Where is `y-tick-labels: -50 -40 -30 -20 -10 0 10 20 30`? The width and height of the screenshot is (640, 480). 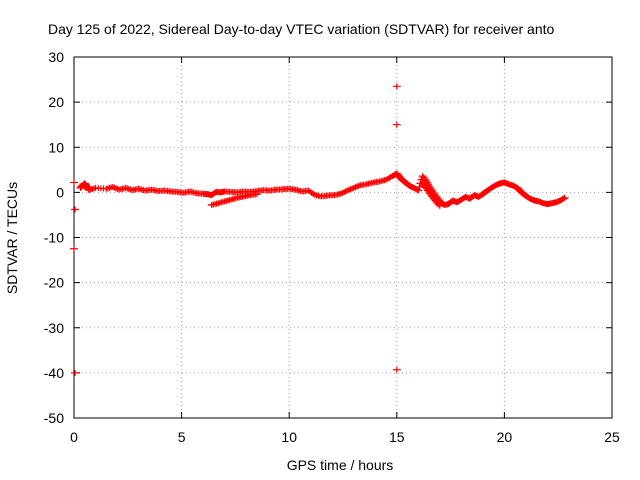 y-tick-labels: -50 -40 -30 -20 -10 0 10 20 30 is located at coordinates (54, 237).